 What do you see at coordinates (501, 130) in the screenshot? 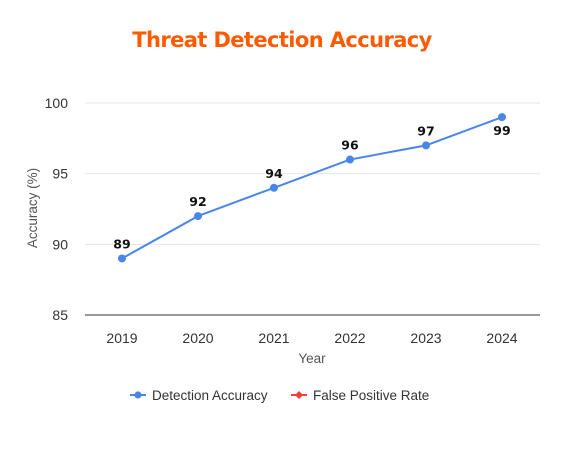
I see `data-label: 99` at bounding box center [501, 130].